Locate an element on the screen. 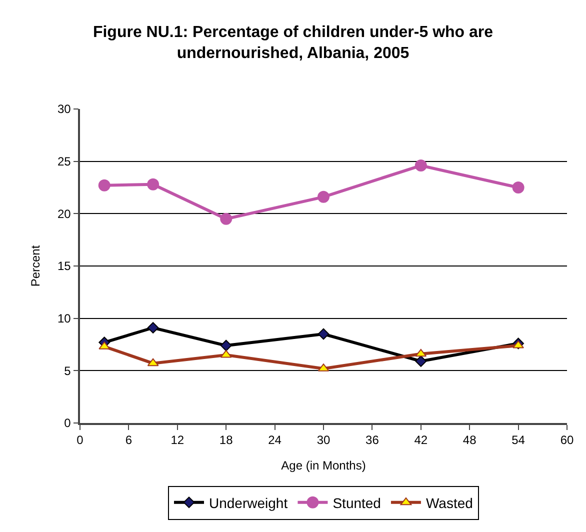  x-tick-label: 48 is located at coordinates (469, 440).